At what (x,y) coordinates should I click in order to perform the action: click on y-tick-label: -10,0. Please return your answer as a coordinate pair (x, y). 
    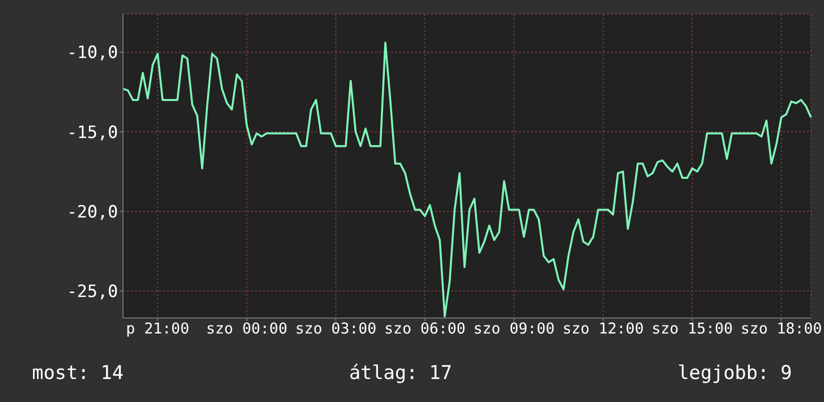
    Looking at the image, I should click on (92, 53).